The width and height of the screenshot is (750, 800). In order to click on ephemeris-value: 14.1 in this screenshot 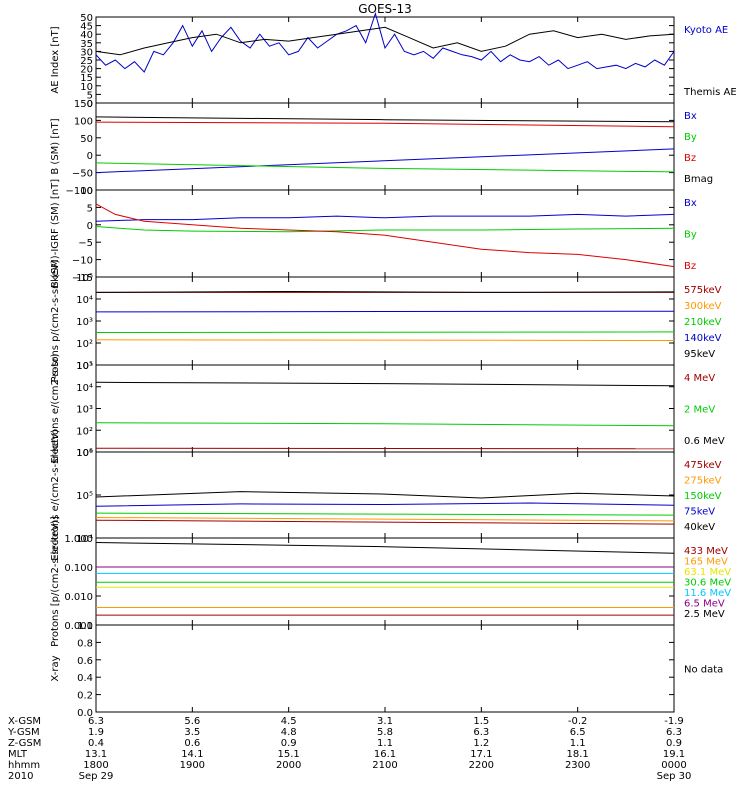, I will do `click(192, 754)`.